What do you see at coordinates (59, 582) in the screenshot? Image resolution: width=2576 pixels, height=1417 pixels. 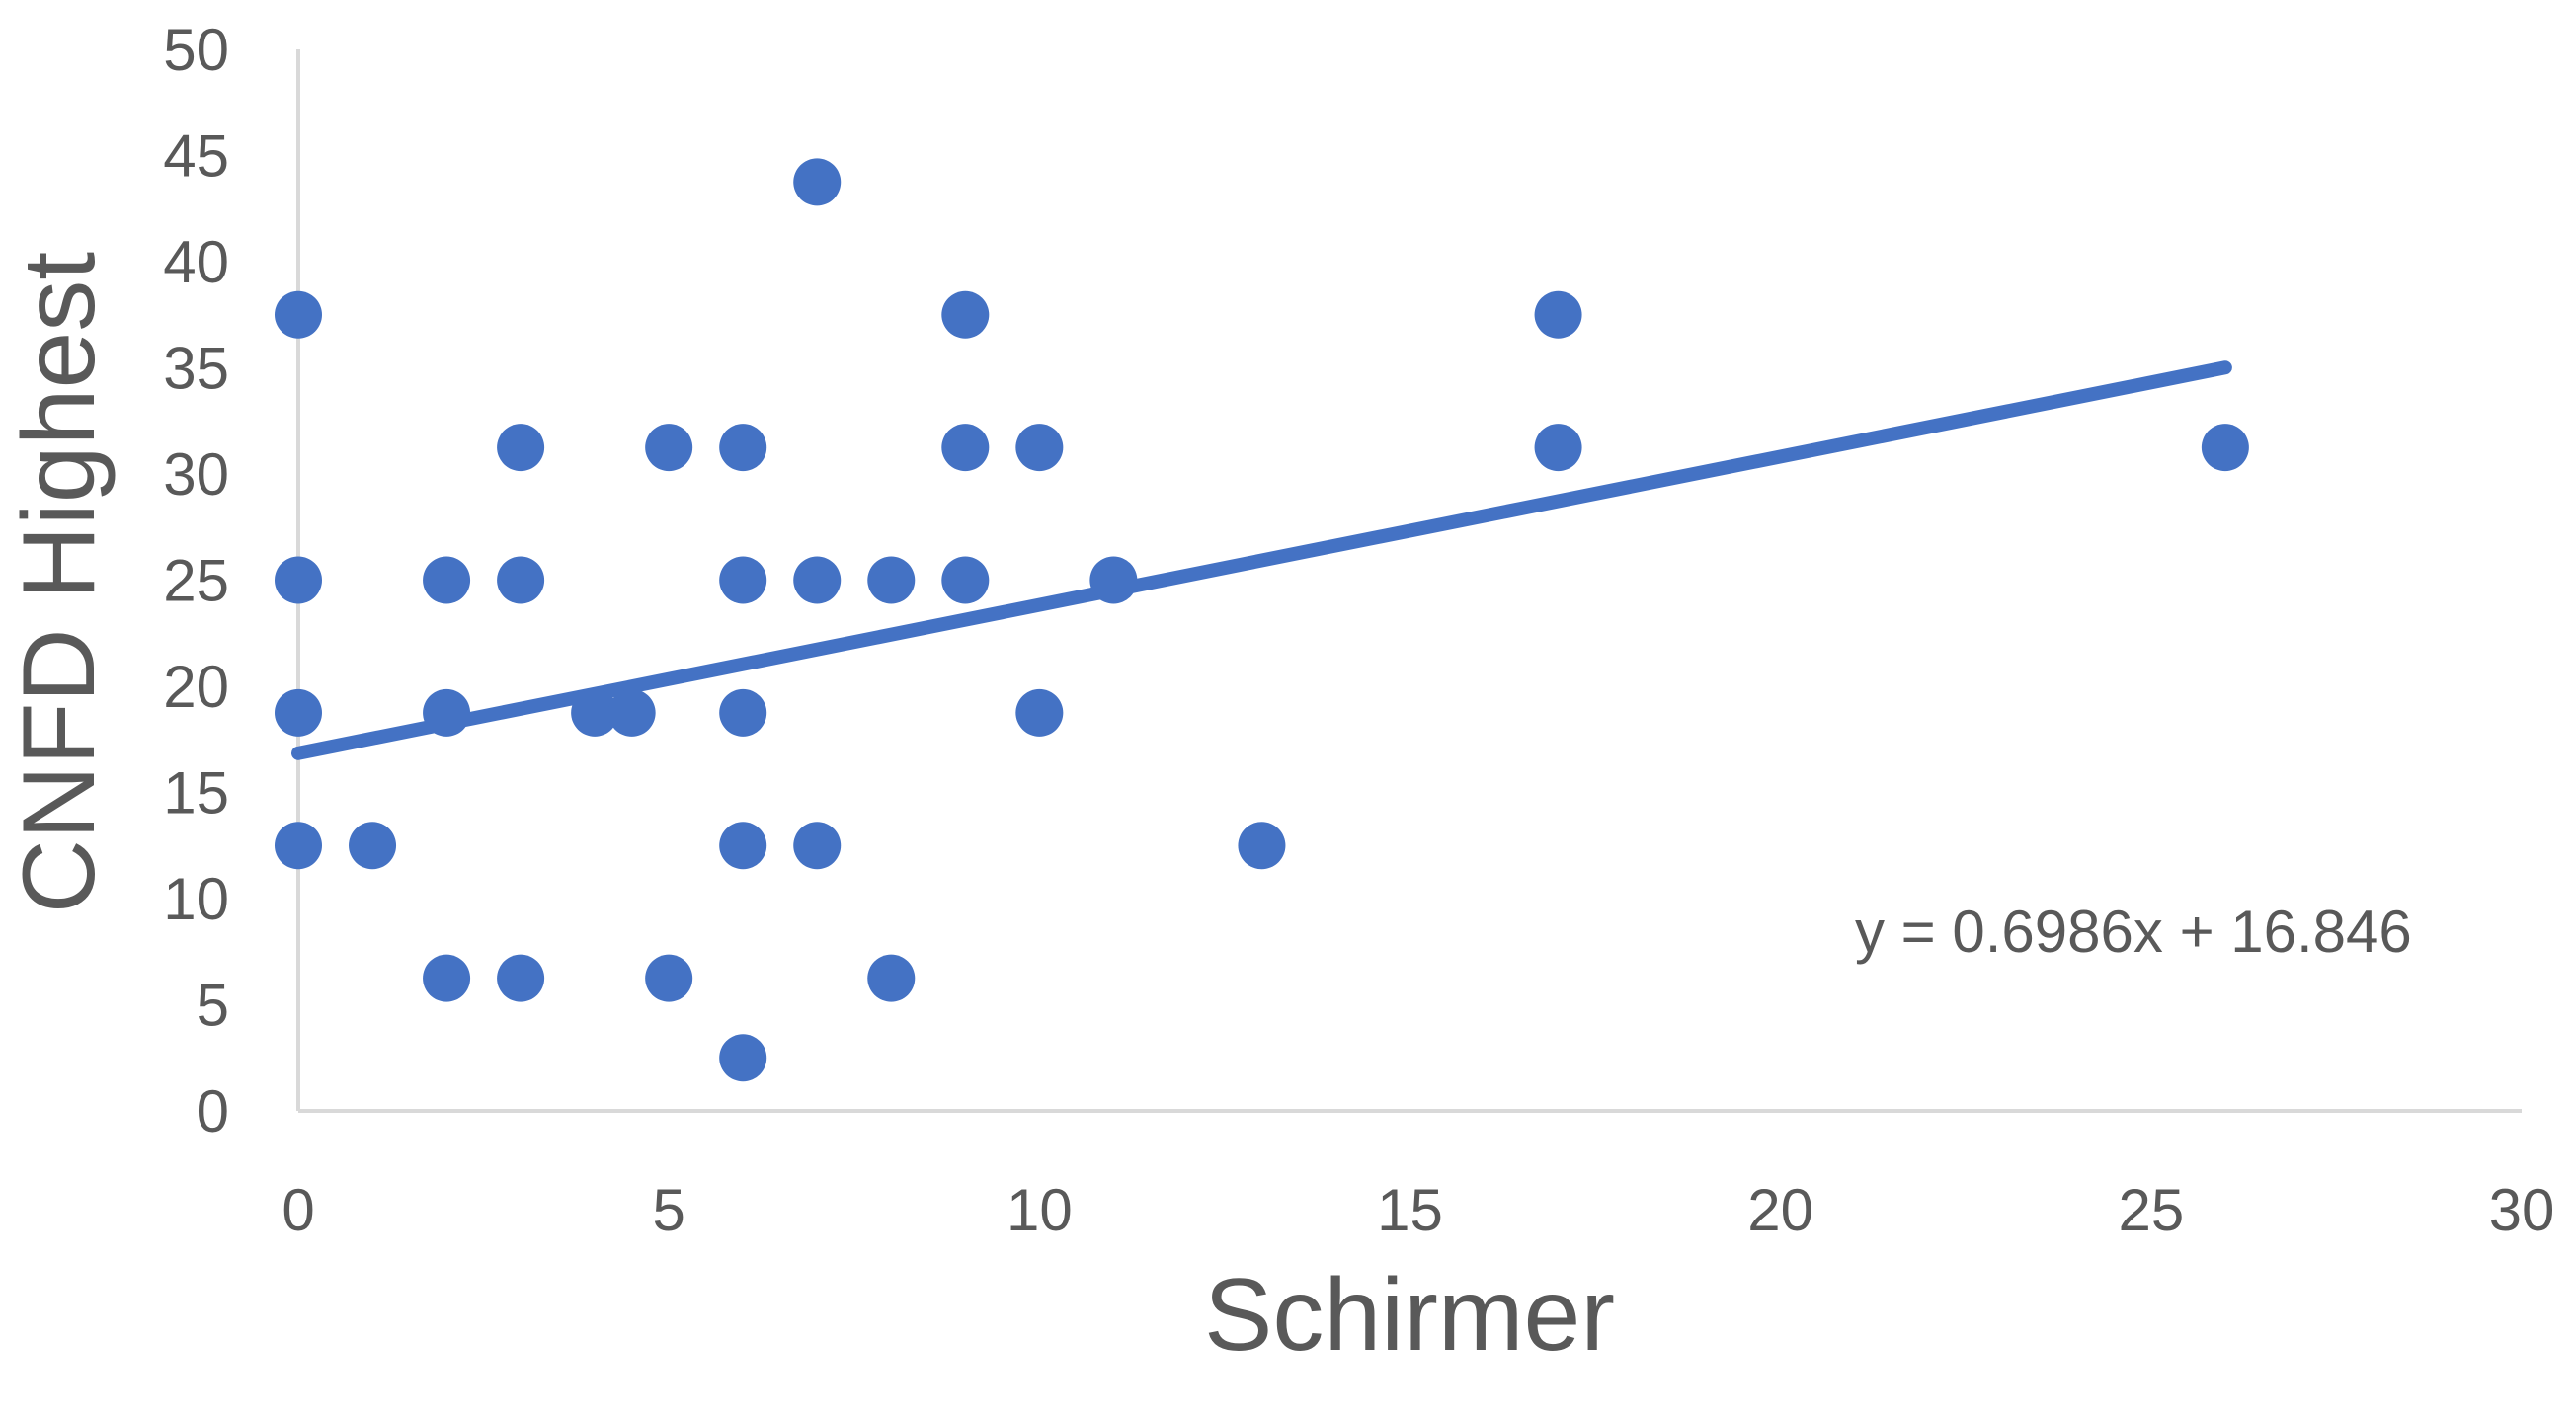 I see `y-axis-title: CNFD Highest` at bounding box center [59, 582].